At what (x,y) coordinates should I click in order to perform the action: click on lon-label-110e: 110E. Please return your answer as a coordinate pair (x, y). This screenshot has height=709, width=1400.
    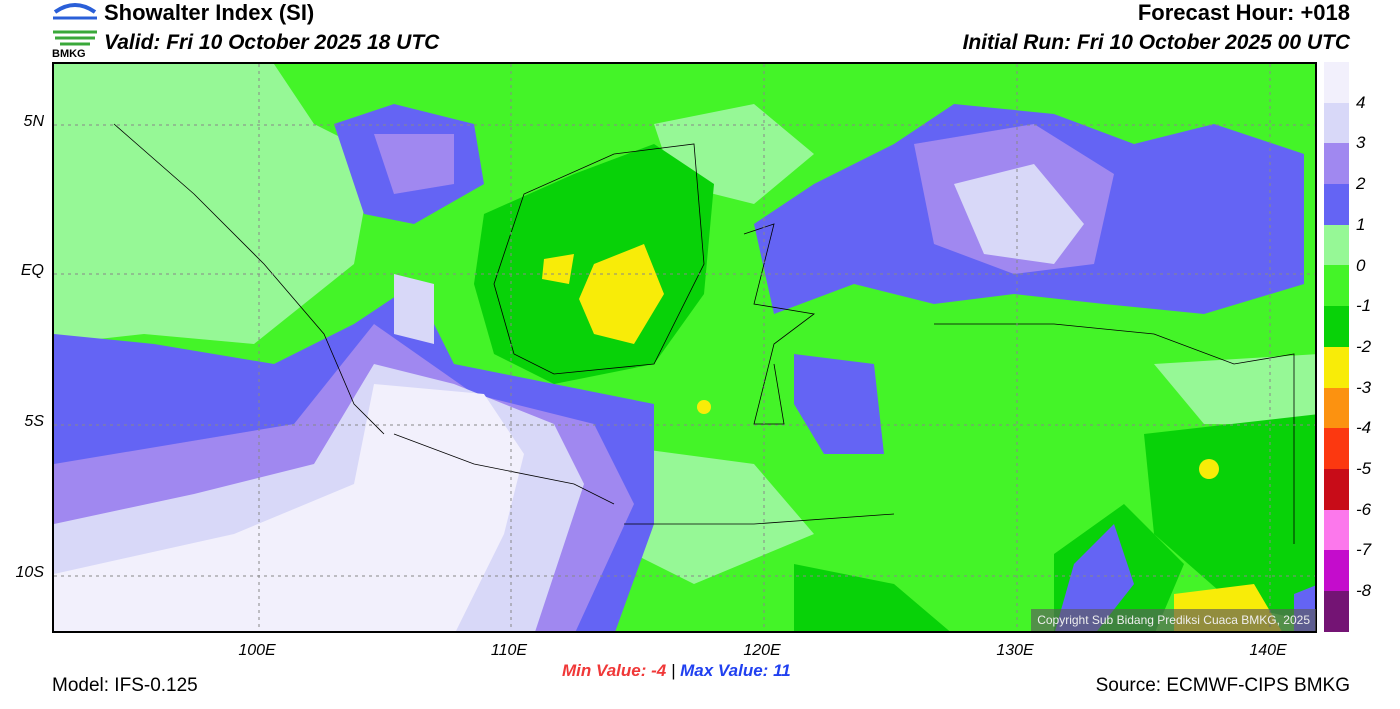
    Looking at the image, I should click on (509, 650).